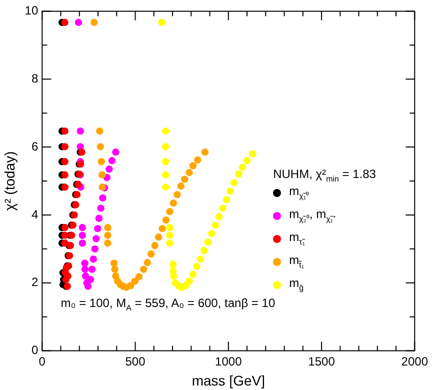 Image resolution: width=432 pixels, height=390 pixels. I want to click on x-tick-label: 1500, so click(322, 361).